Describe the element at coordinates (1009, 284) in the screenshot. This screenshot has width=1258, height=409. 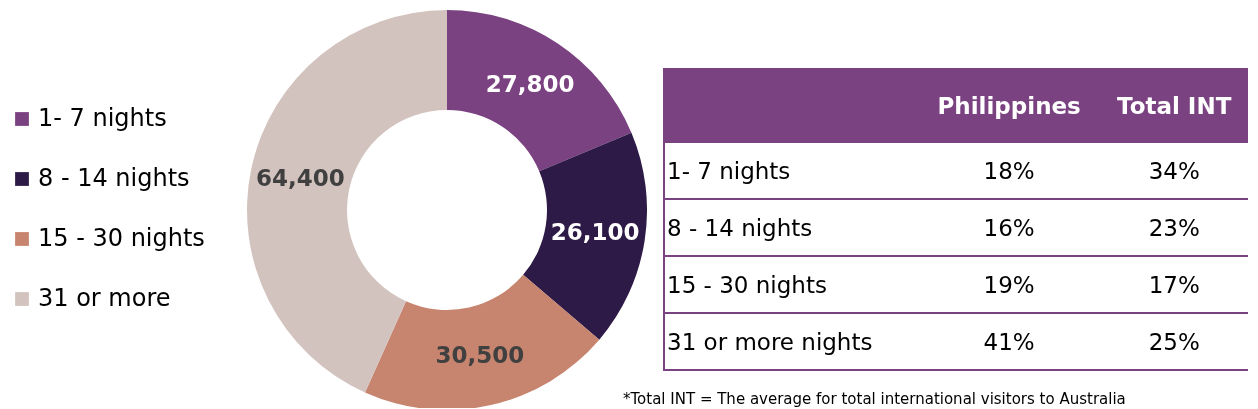
I see `text: 19%` at that location.